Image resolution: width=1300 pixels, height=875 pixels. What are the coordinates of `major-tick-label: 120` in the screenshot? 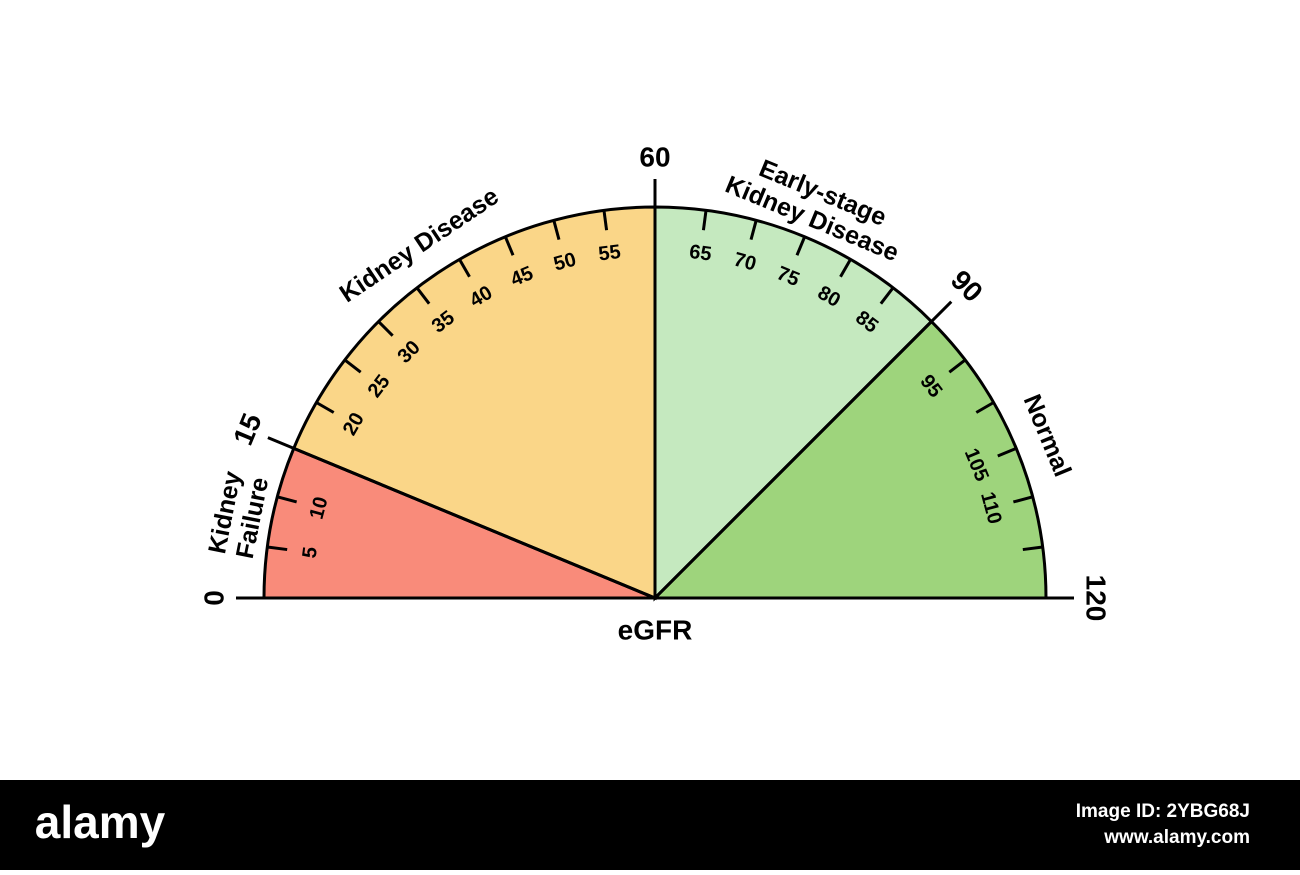 It's located at (1096, 598).